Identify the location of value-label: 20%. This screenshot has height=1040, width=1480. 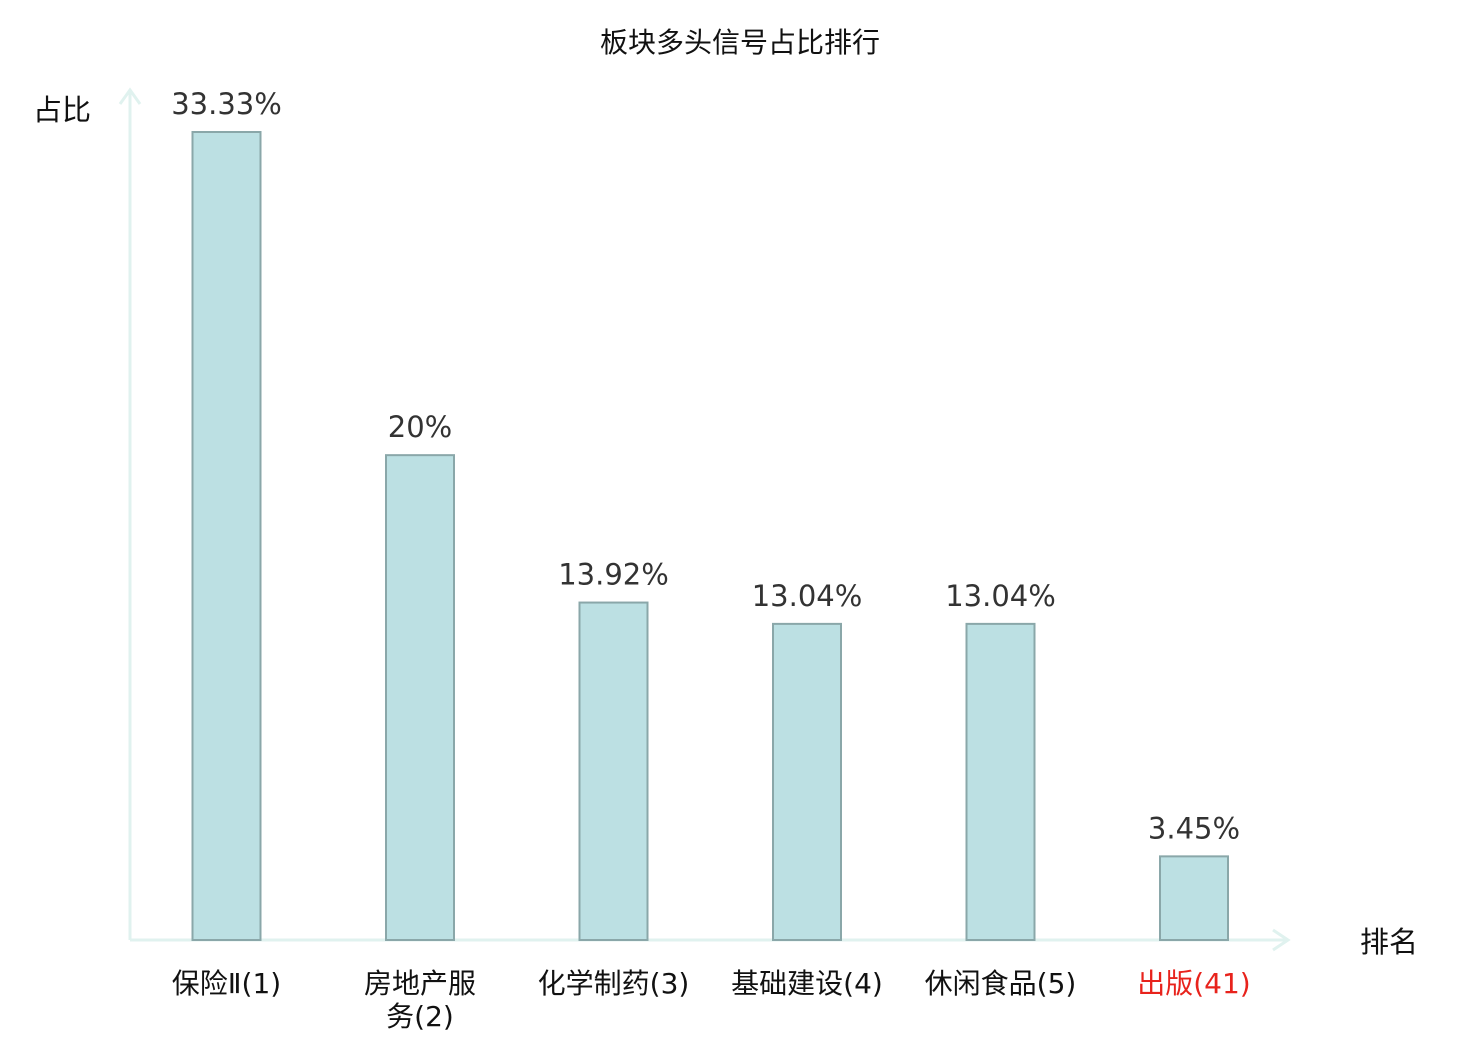
(420, 427).